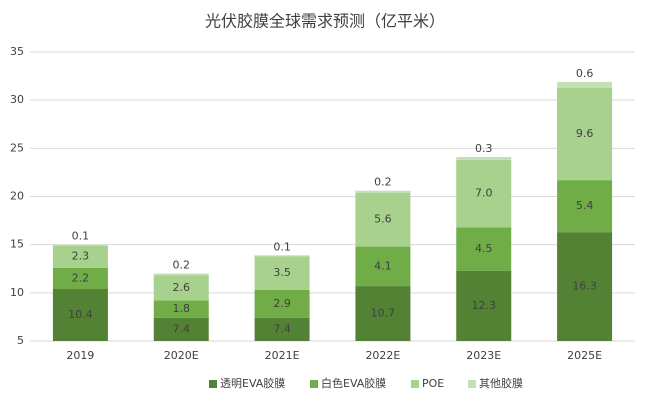  Describe the element at coordinates (382, 355) in the screenshot. I see `x-tick-label: 2022E` at that location.